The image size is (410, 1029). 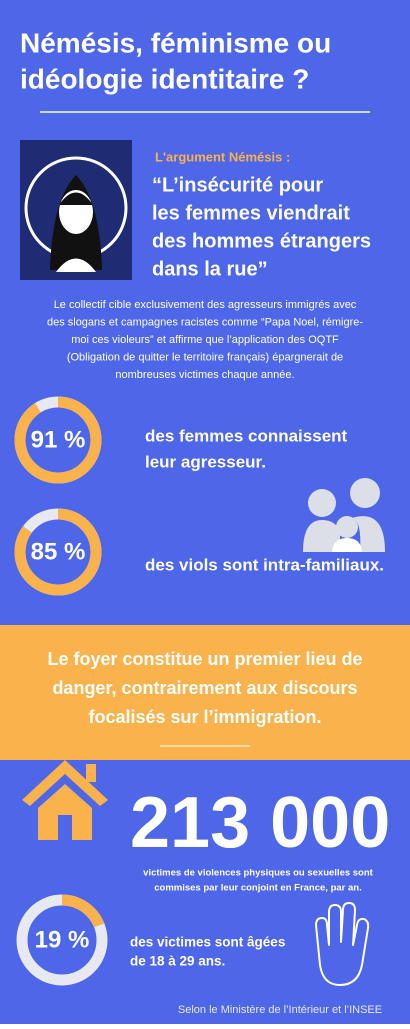 I want to click on banner-text: Le foyer constitue un premier lieu de, so click(x=204, y=659).